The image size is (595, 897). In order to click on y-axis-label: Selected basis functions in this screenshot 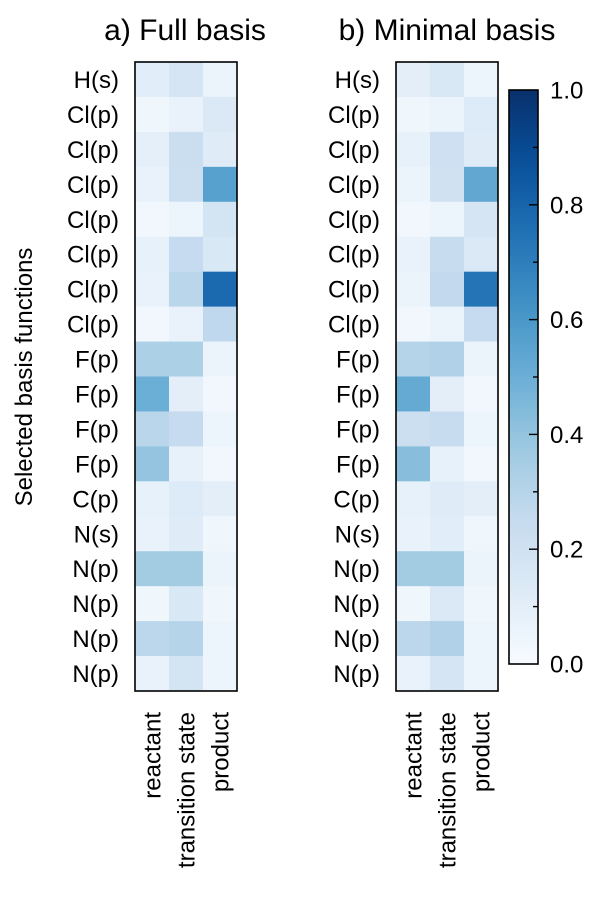, I will do `click(24, 377)`.